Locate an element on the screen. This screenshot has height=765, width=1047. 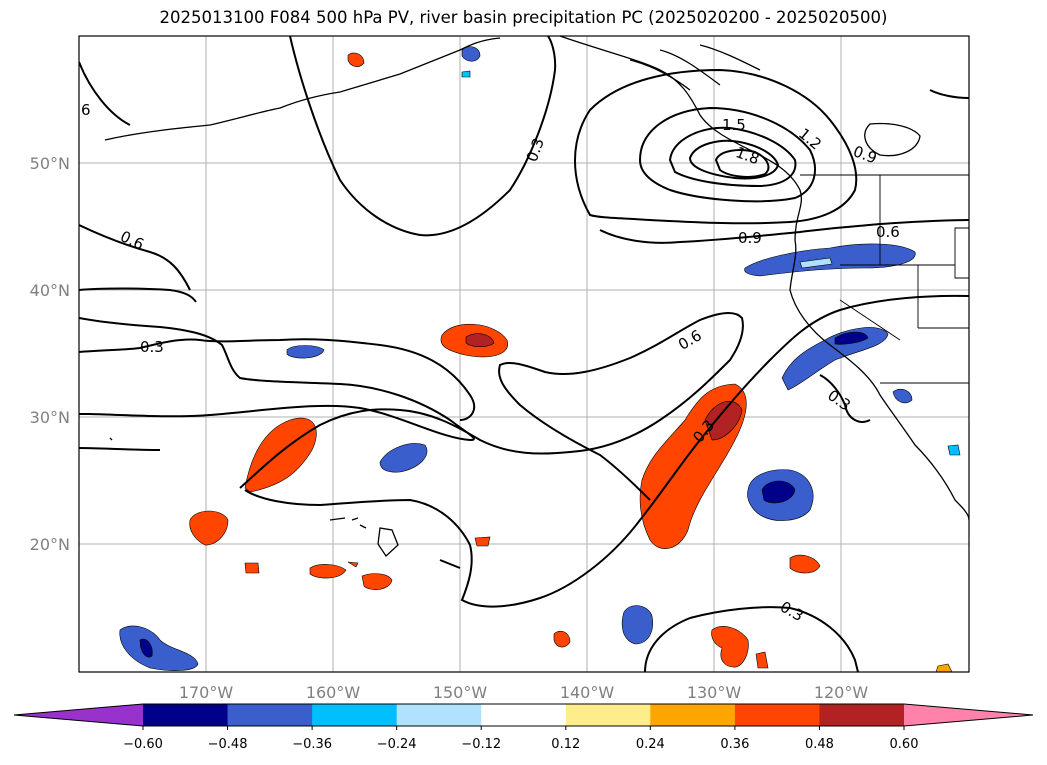
lat-label: 50°N is located at coordinates (50, 163).